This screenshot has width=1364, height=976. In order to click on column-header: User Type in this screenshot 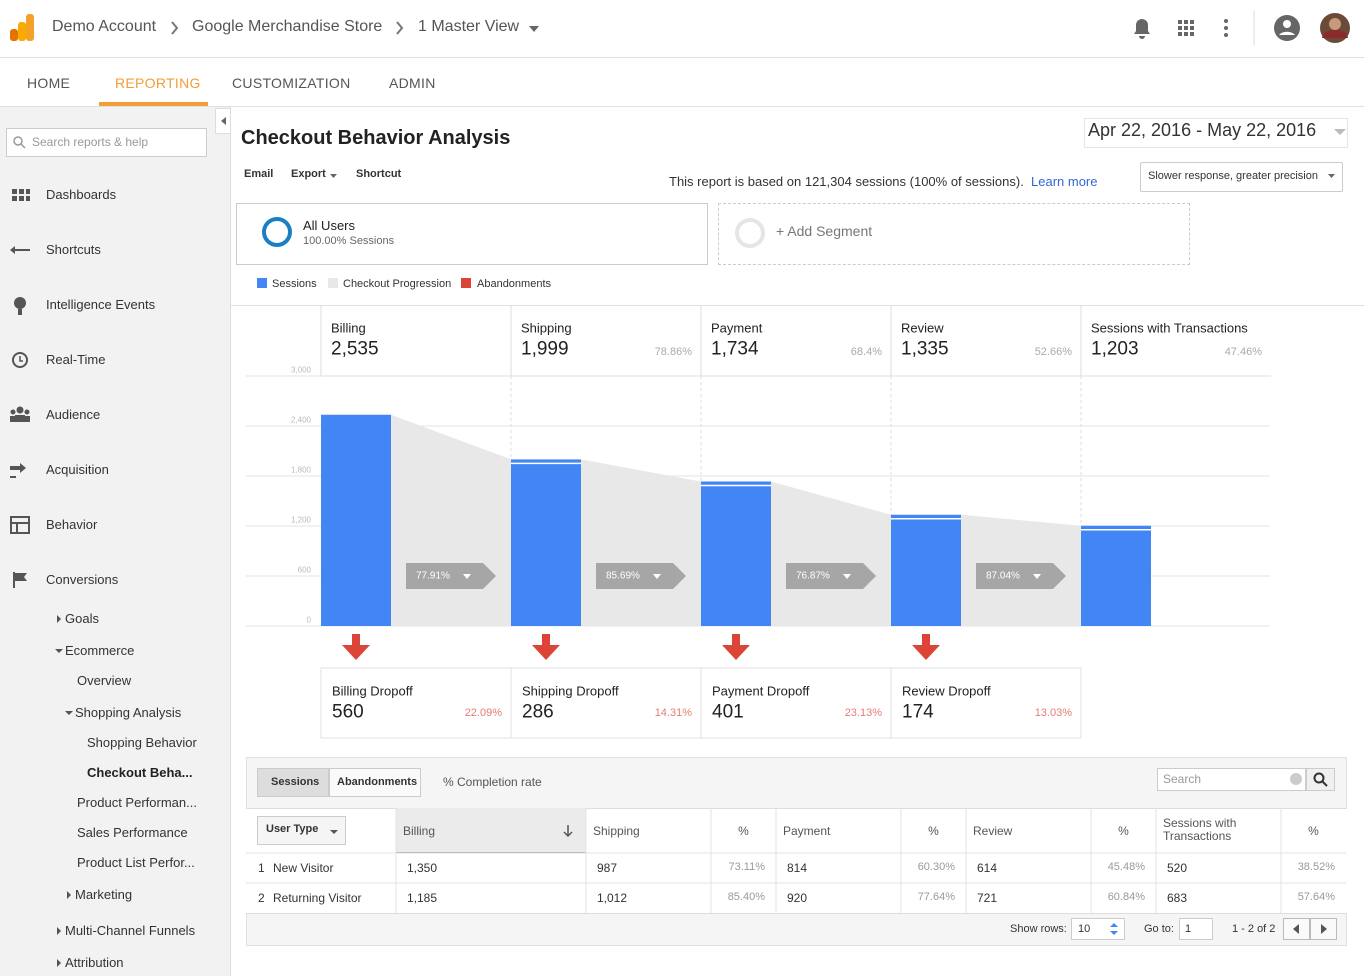, I will do `click(292, 829)`.